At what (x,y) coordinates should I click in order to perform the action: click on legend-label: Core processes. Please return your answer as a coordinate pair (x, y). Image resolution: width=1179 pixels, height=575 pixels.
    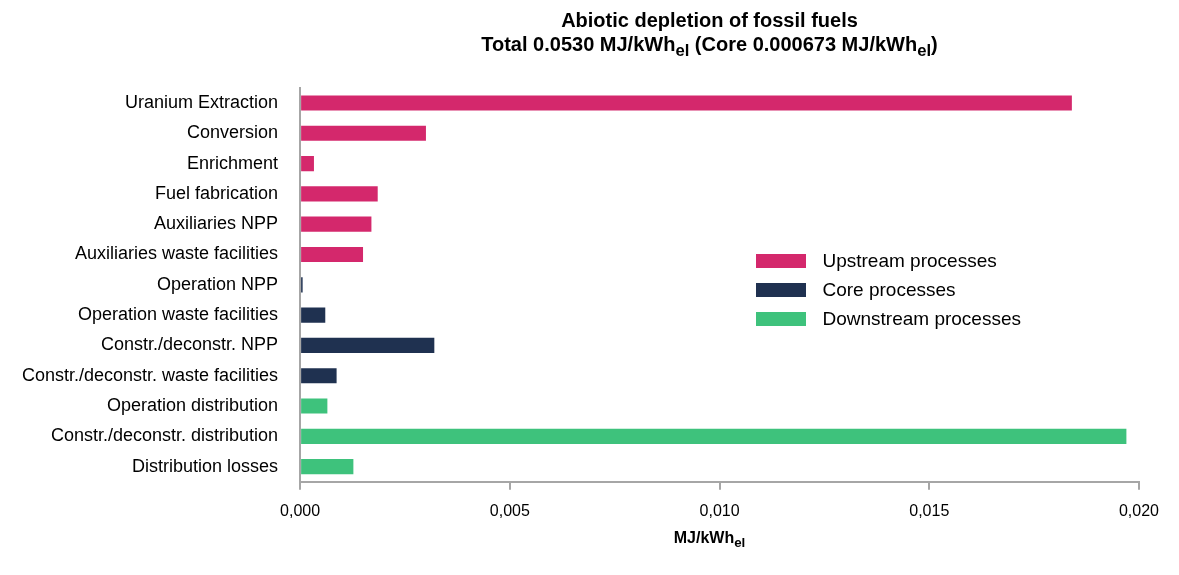
    Looking at the image, I should click on (889, 289).